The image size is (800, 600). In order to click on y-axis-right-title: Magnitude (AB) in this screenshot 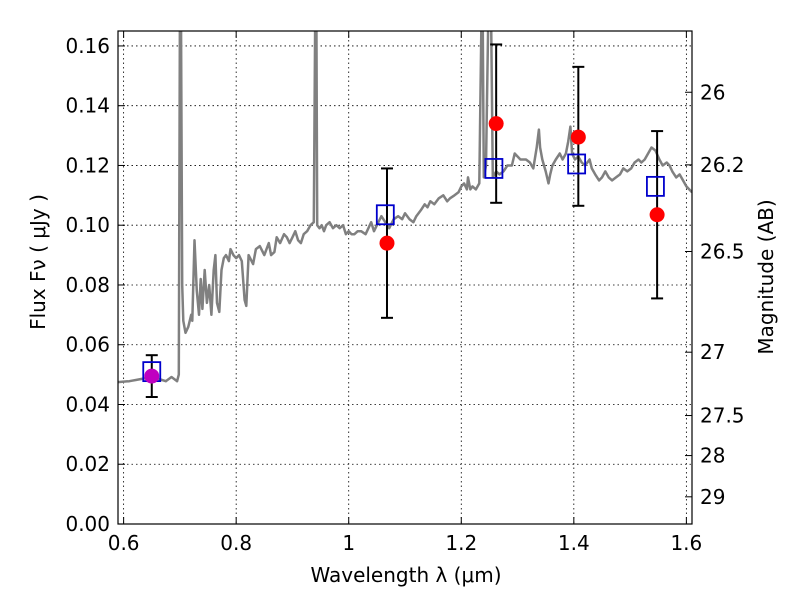, I will do `click(766, 276)`.